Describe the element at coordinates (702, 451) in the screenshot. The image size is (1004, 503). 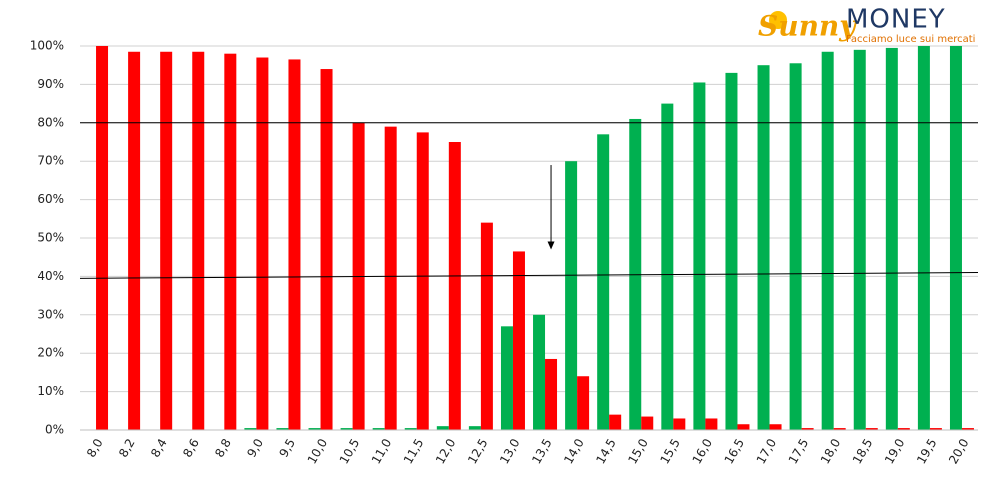
I see `x-tick-label: 16,0` at that location.